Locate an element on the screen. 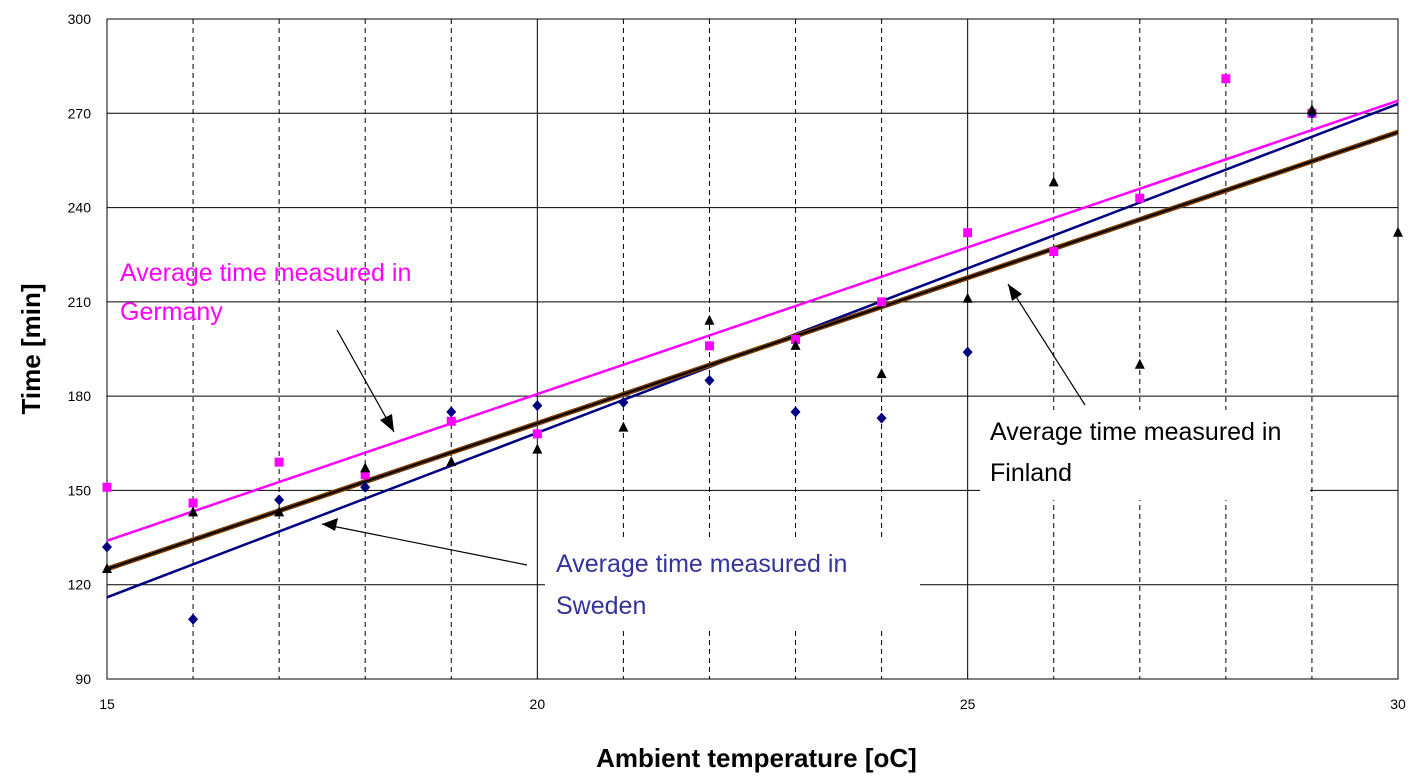 The height and width of the screenshot is (778, 1414). y-tick-labels: 90 120 150 180 210 240 270 300 is located at coordinates (80, 349).